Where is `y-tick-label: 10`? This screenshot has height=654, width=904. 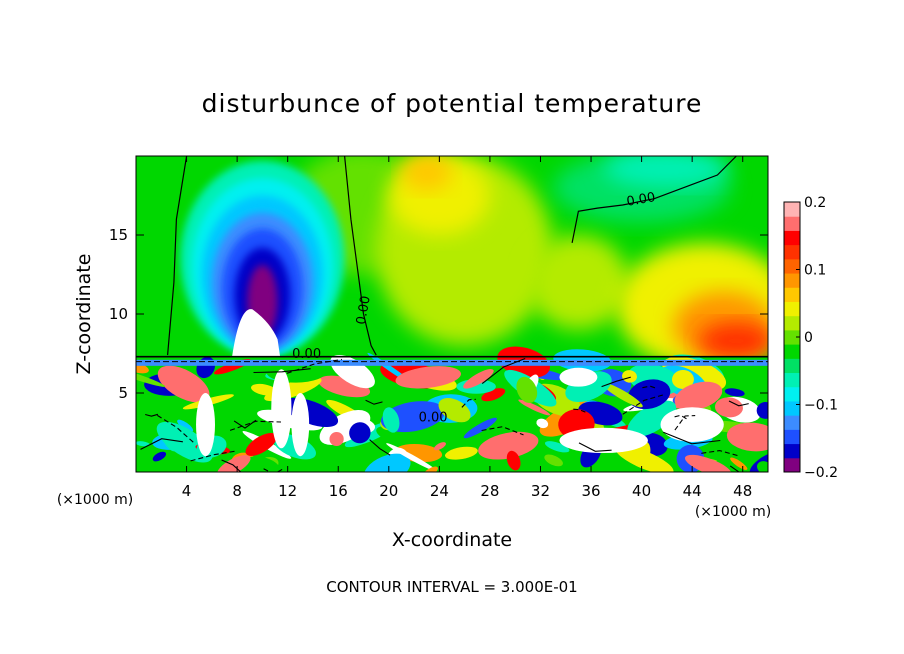 y-tick-label: 10 is located at coordinates (118, 314).